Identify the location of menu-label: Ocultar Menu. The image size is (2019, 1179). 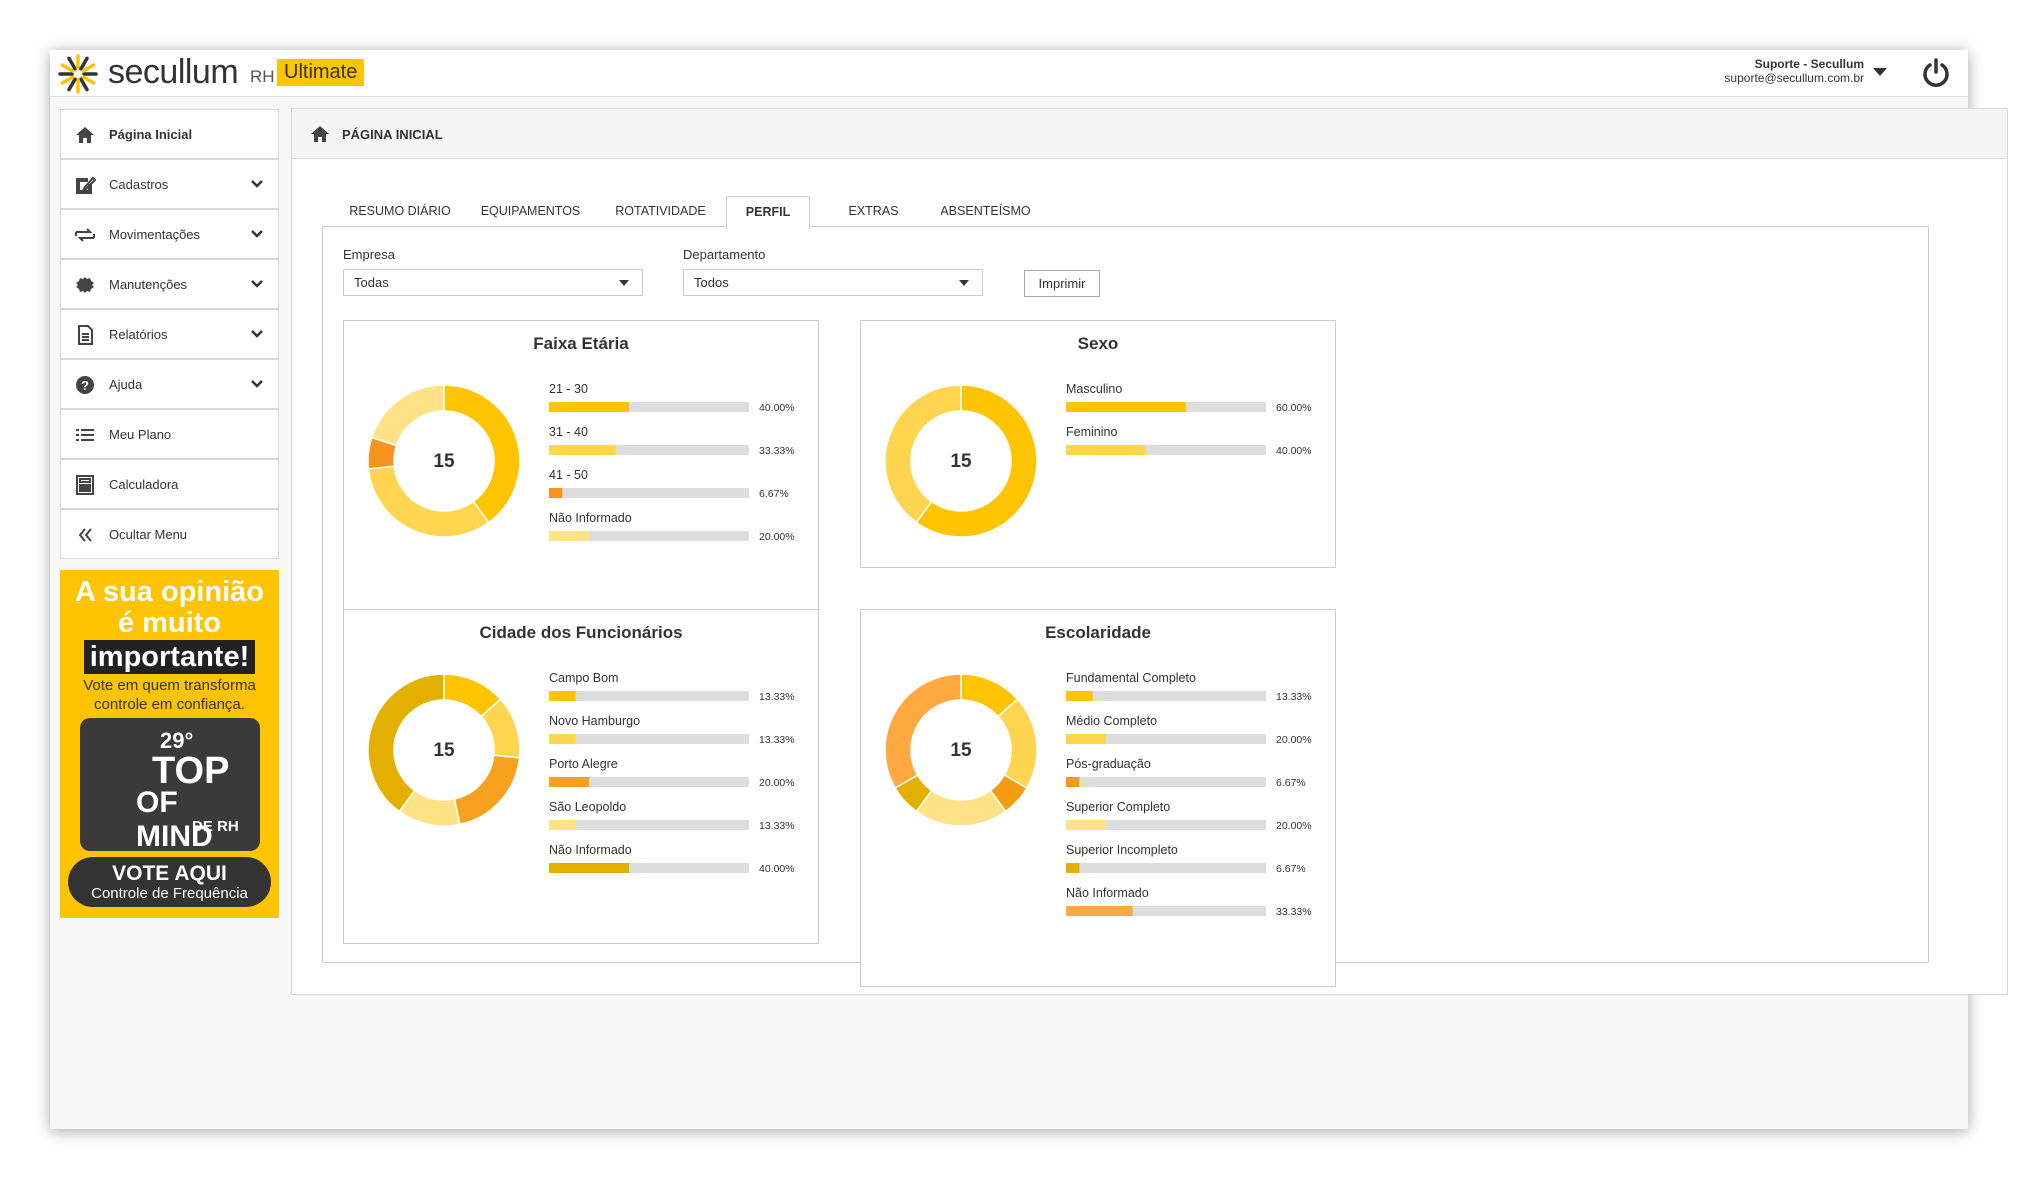
(148, 534).